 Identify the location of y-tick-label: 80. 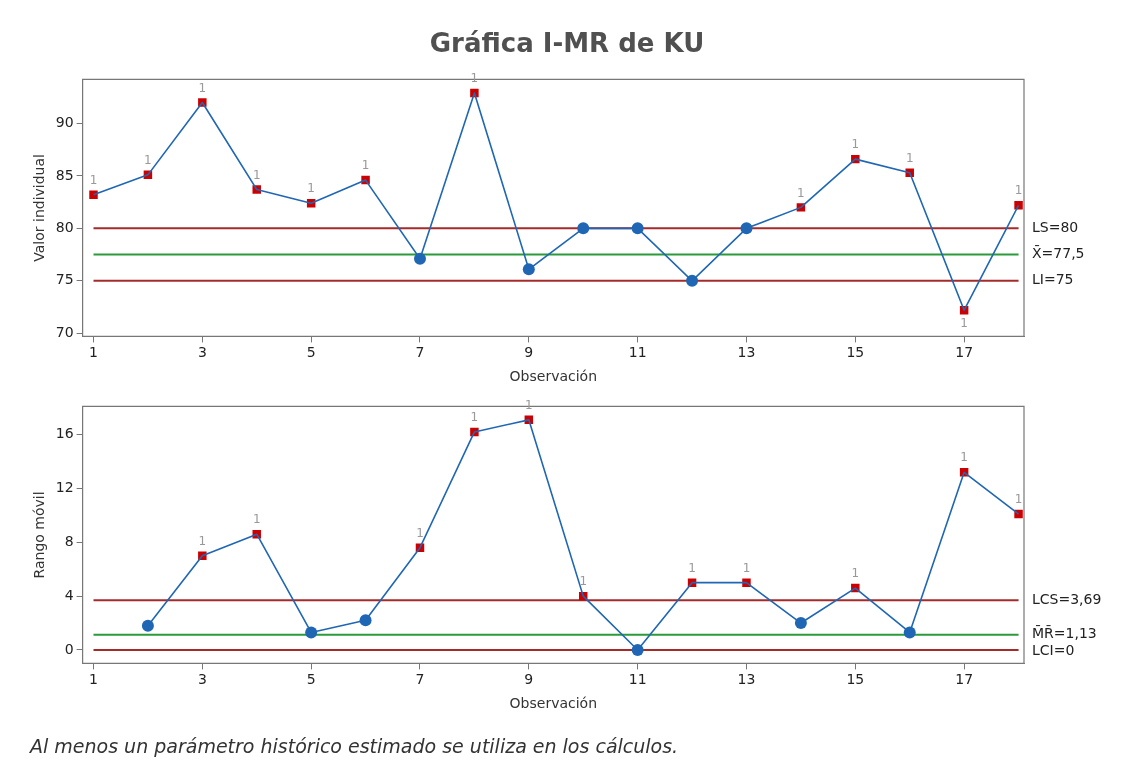
(64, 227).